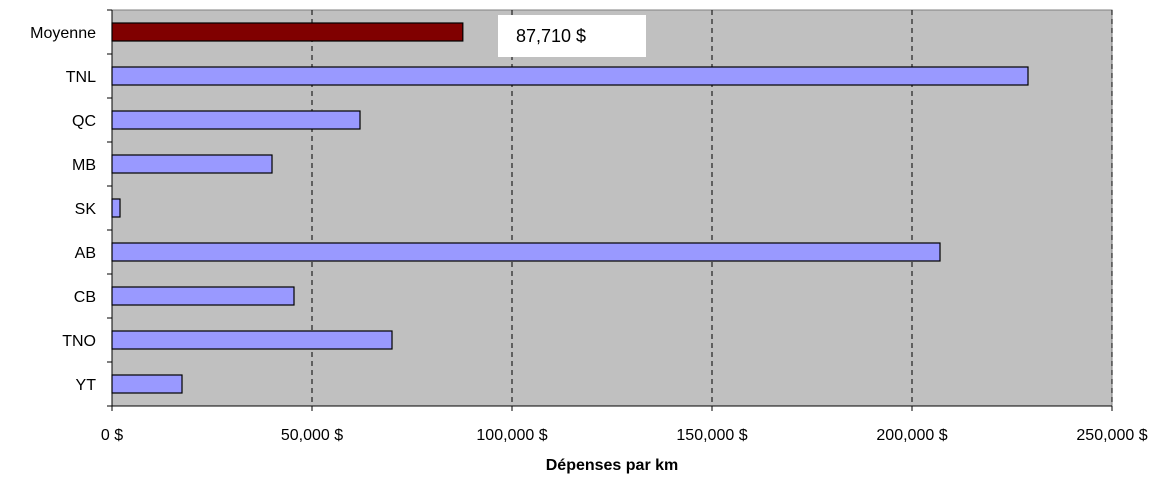 This screenshot has height=477, width=1167. Describe the element at coordinates (911, 435) in the screenshot. I see `x-tick-label: 200,000 $` at that location.